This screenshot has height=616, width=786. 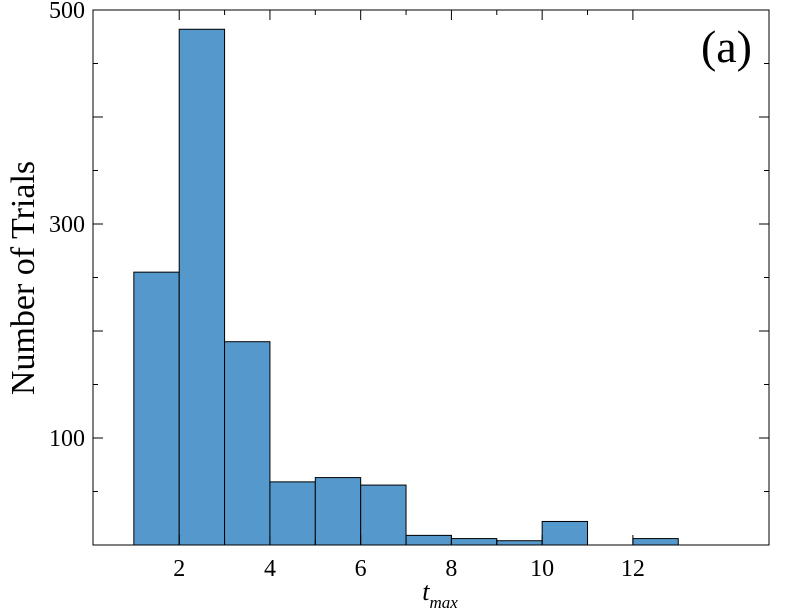 What do you see at coordinates (67, 225) in the screenshot?
I see `y-tick-label: 300` at bounding box center [67, 225].